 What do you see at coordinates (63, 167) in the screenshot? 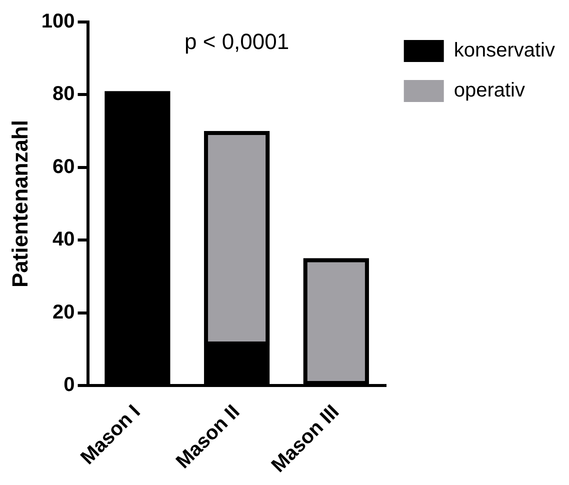
I see `y-tick-label: 60` at bounding box center [63, 167].